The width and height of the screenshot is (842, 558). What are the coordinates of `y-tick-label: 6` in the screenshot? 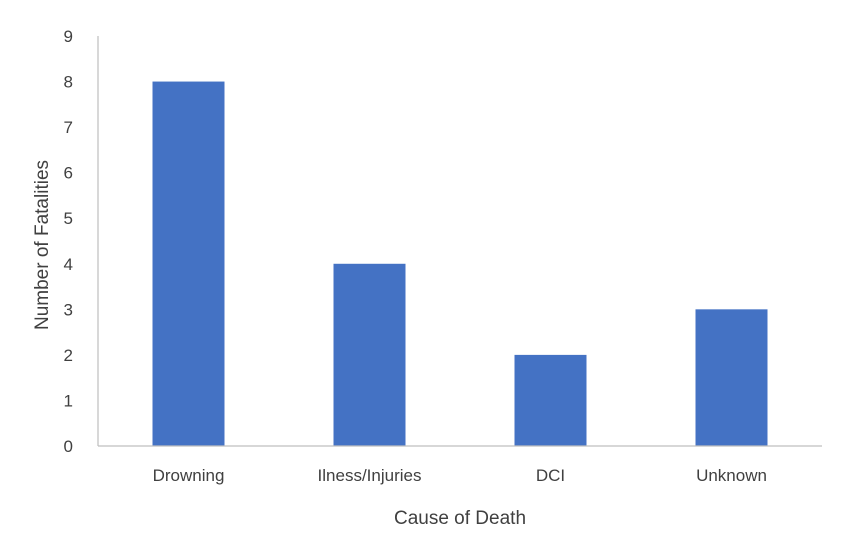 It's located at (68, 173).